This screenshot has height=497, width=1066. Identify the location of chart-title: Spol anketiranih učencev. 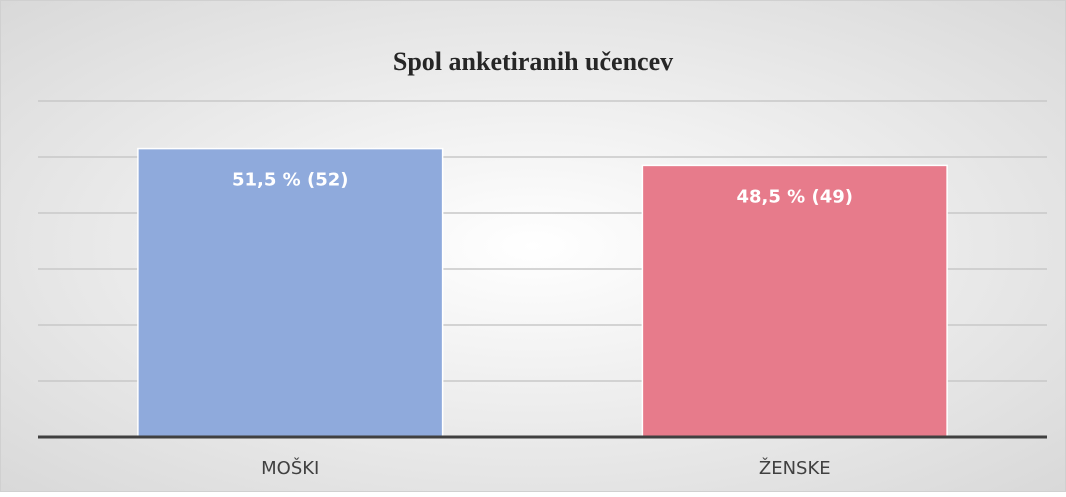
(533, 61).